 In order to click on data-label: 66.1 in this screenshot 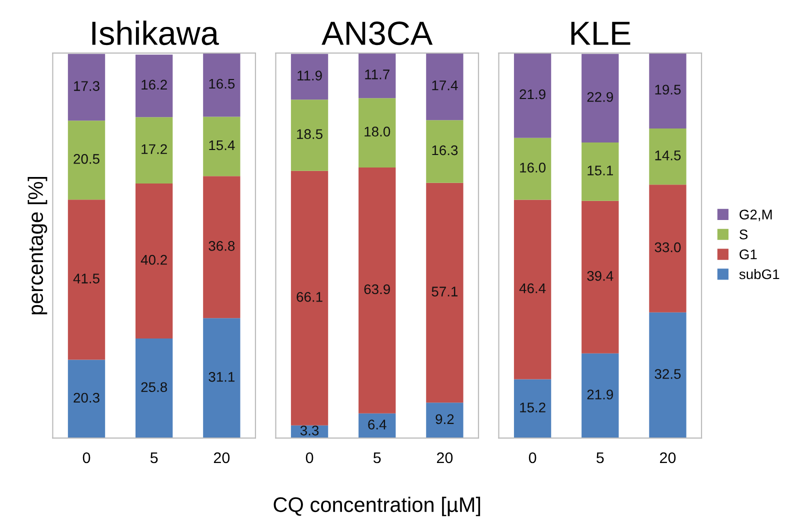, I will do `click(309, 297)`.